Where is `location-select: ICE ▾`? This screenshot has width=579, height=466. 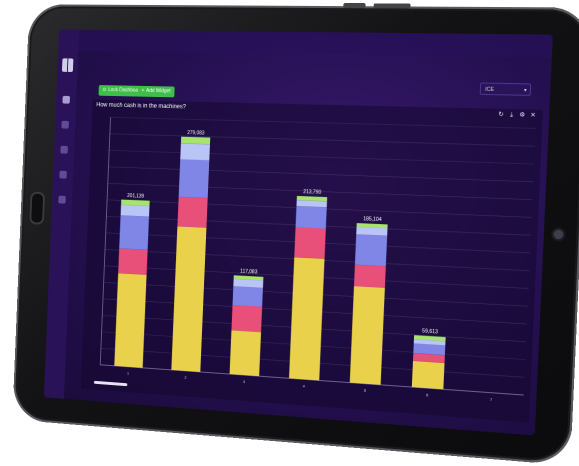
location-select: ICE ▾ is located at coordinates (506, 88).